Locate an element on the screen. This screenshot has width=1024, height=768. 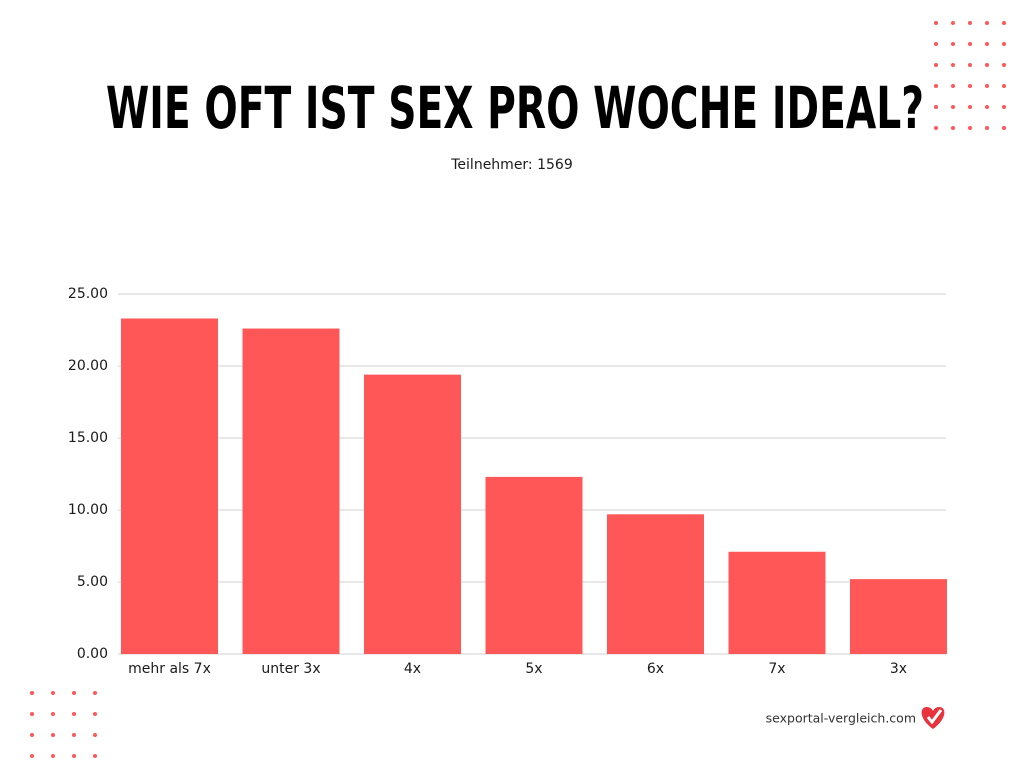
x-tick-label: mehr als 7x is located at coordinates (169, 669).